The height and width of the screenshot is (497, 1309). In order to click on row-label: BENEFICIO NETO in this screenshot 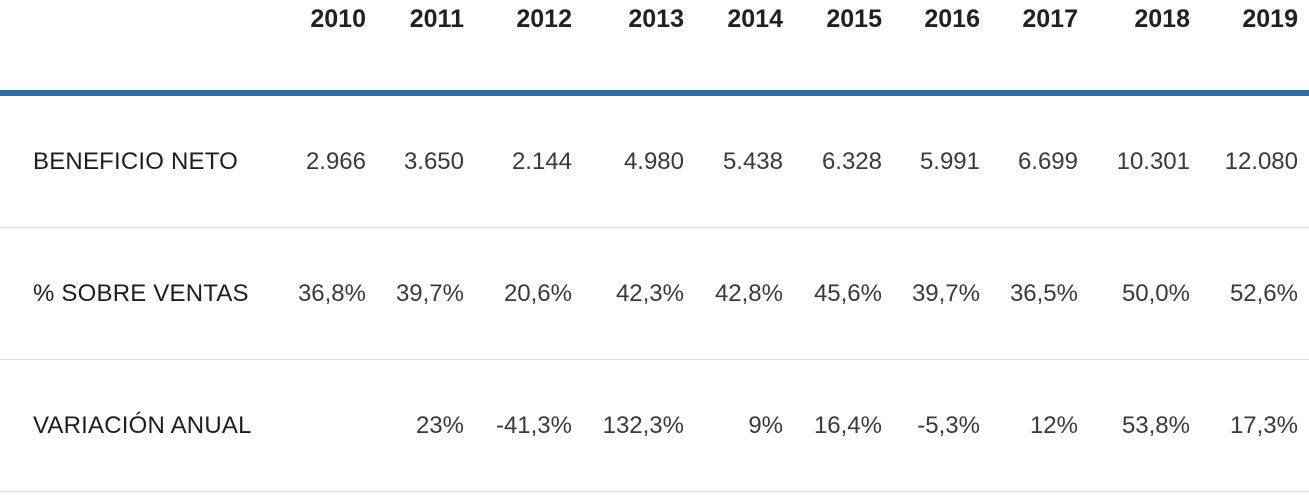, I will do `click(136, 161)`.